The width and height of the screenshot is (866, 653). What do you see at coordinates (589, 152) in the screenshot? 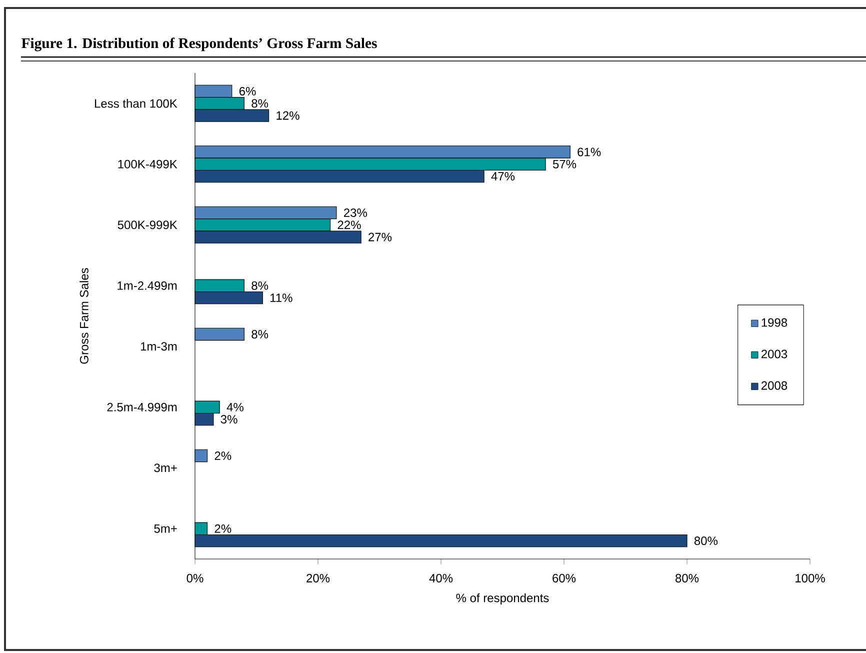
I see `data-label: 61%` at bounding box center [589, 152].